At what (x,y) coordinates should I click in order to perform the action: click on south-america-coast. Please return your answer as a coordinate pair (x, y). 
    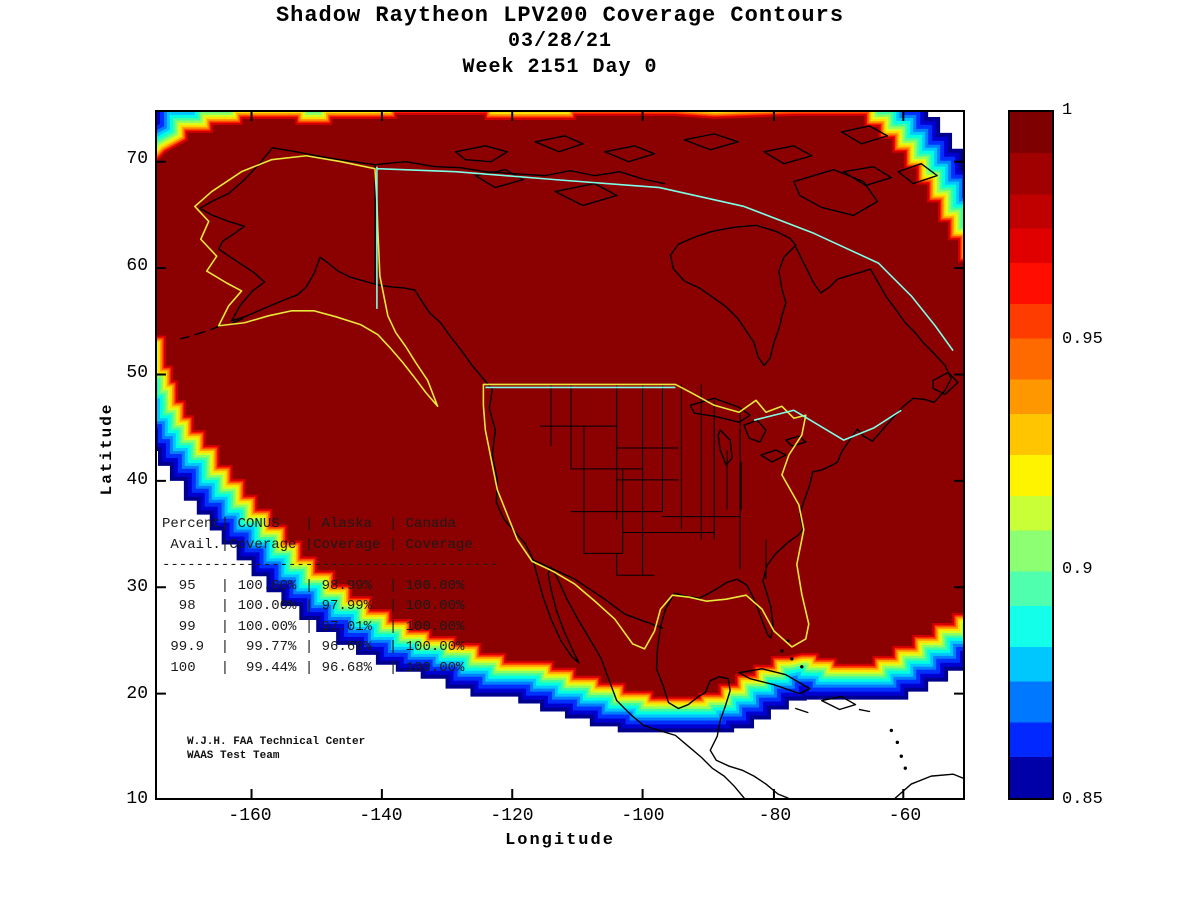
    Looking at the image, I should click on (928, 785).